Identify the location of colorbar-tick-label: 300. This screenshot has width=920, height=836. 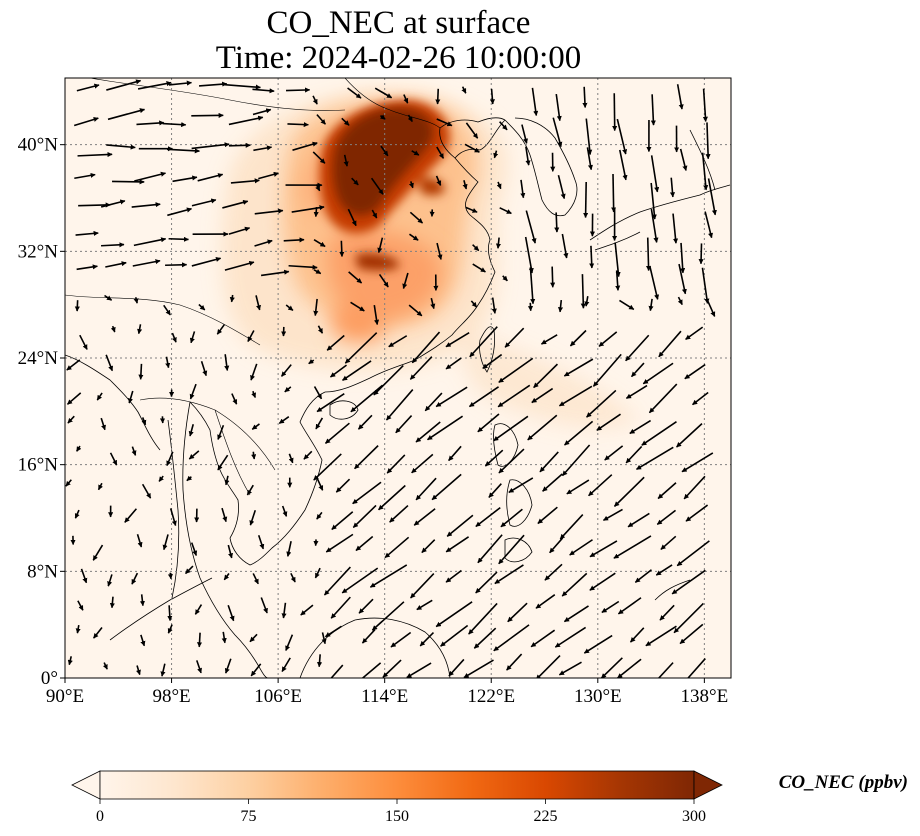
(694, 816).